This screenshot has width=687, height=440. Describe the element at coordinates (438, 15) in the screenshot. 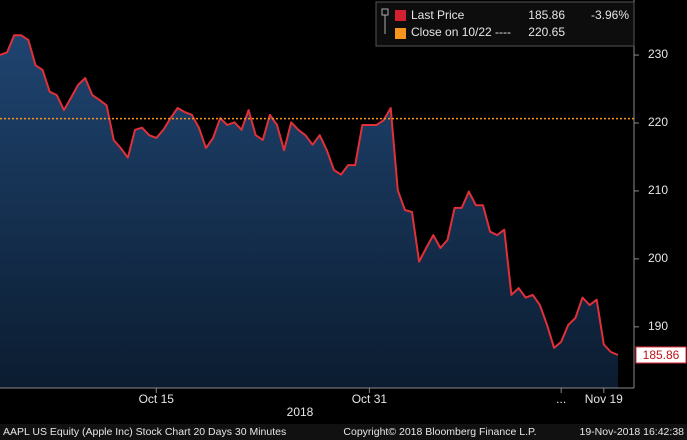

I see `legend-label: Last Price` at that location.